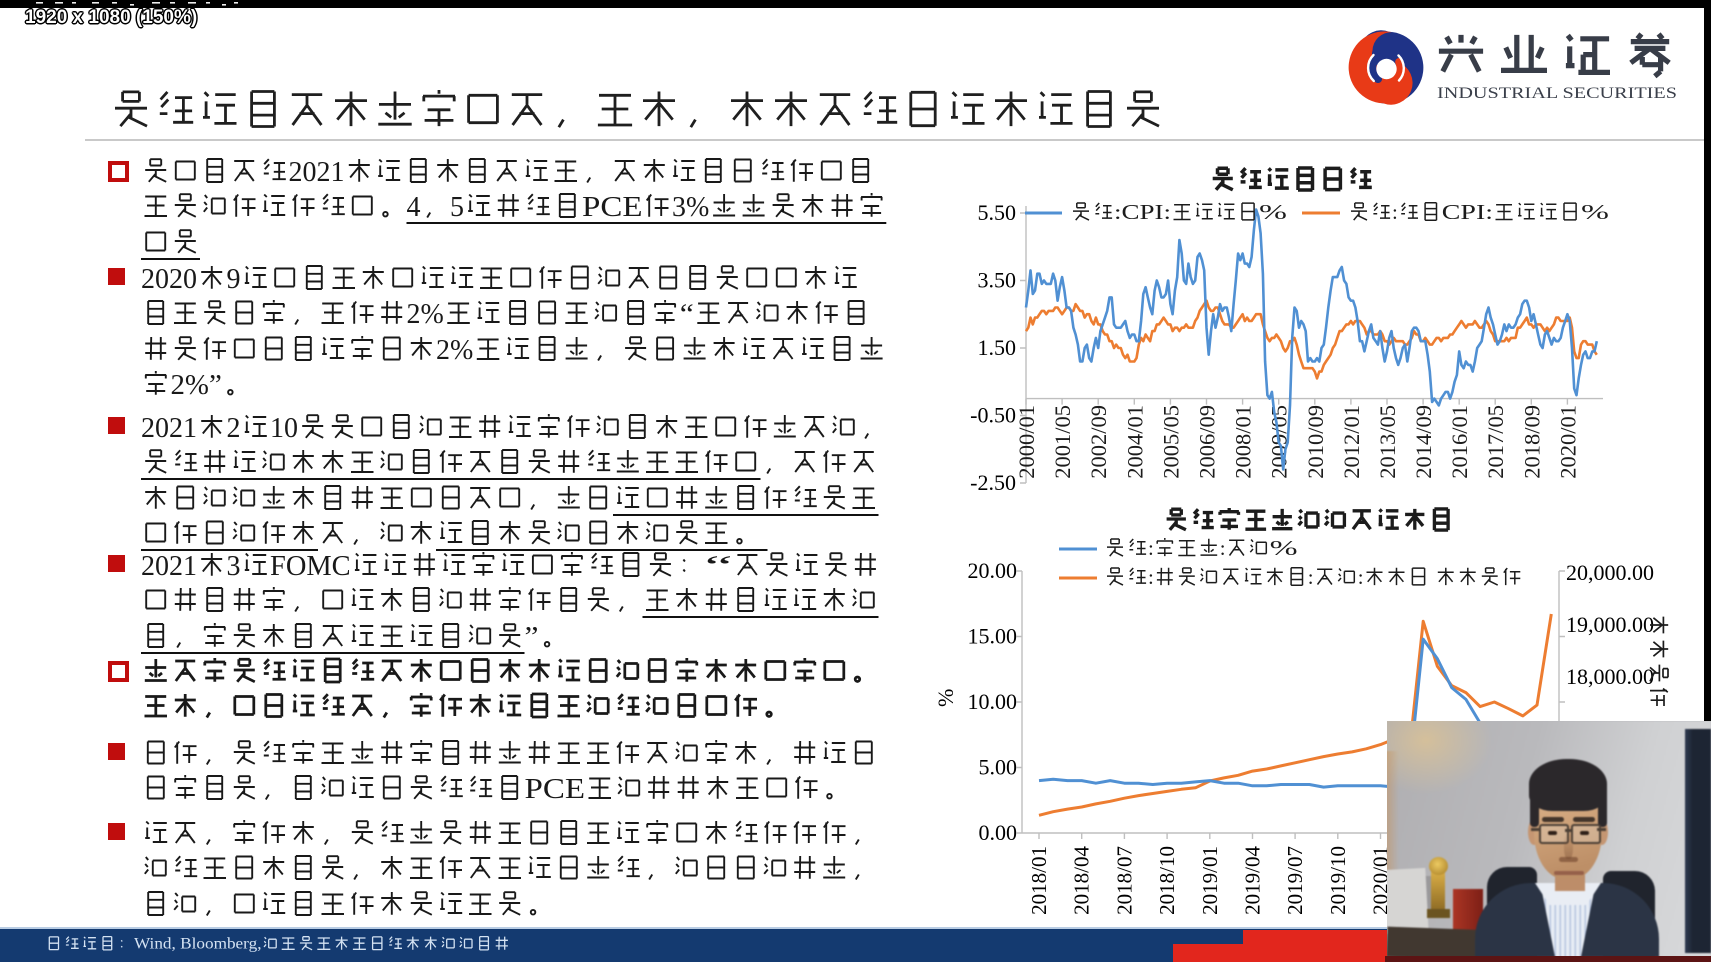 The height and width of the screenshot is (962, 1711). I want to click on svg-text: 3%, so click(690, 207).